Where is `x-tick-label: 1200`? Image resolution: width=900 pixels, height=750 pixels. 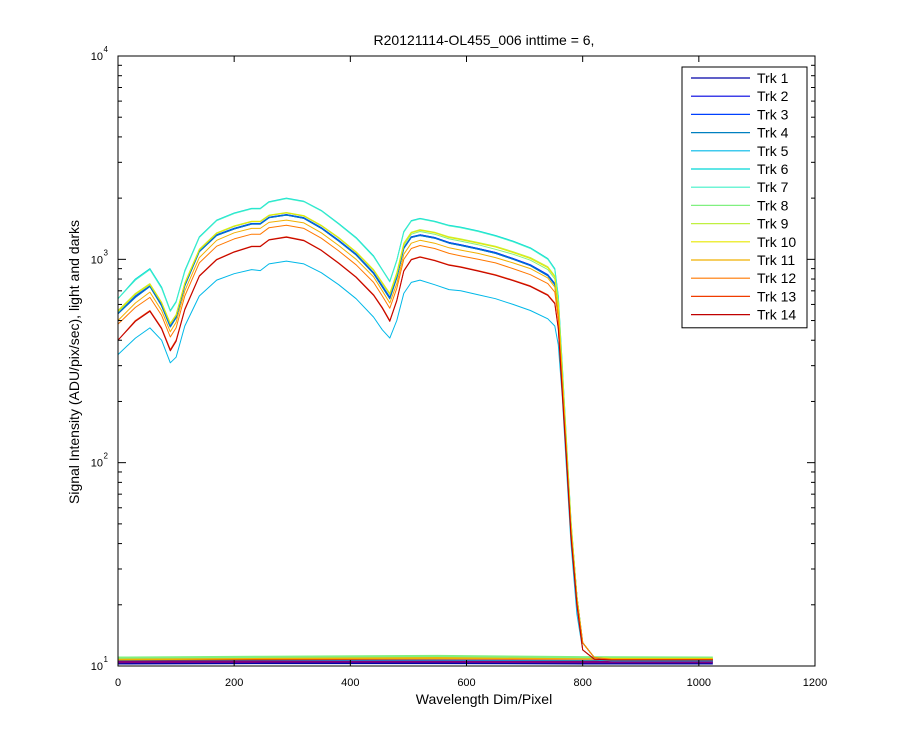
x-tick-label: 1200 is located at coordinates (815, 683).